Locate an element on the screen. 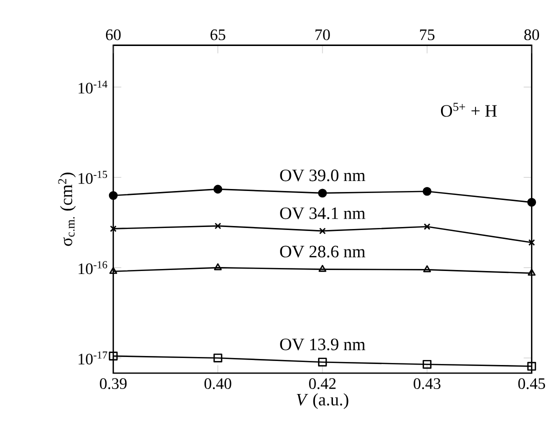 The image size is (553, 438). x-tick-label: 0.45 is located at coordinates (532, 383).